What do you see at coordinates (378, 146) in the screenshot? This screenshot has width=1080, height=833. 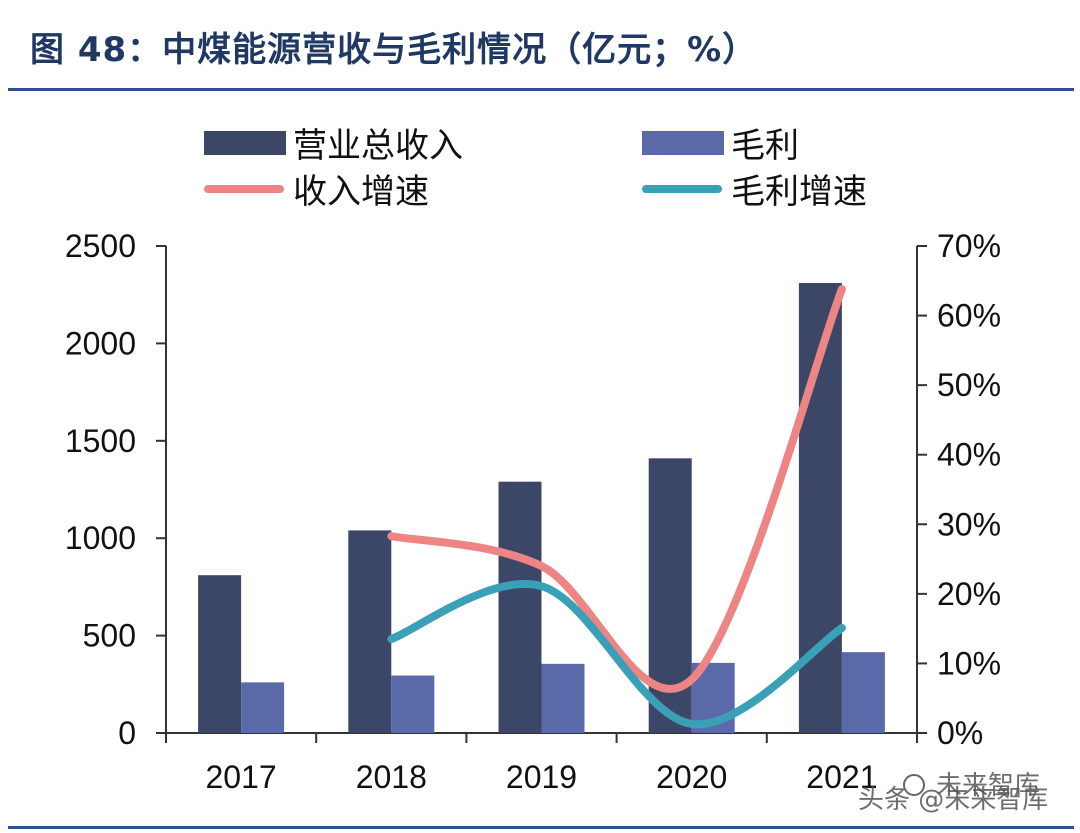 I see `legend-label-revenue: 营业总收入` at bounding box center [378, 146].